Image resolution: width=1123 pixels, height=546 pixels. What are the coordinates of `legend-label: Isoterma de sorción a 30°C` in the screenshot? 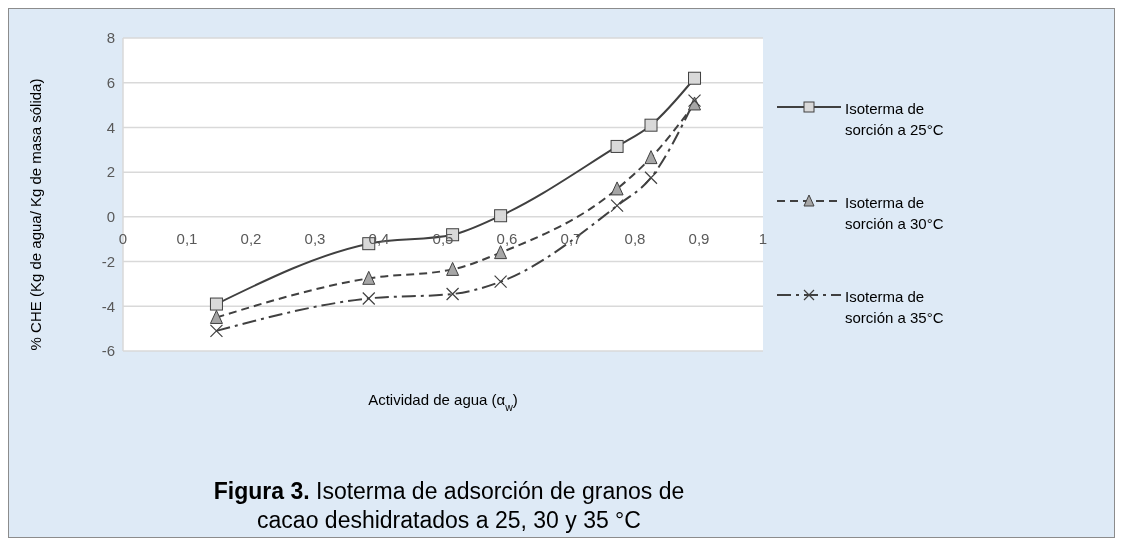 It's located at (895, 213).